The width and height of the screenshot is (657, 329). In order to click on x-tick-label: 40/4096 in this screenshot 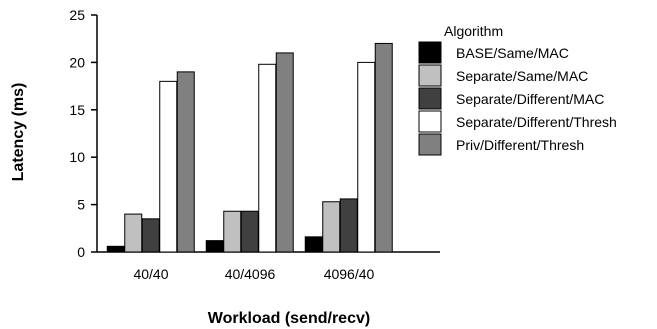, I will do `click(250, 274)`.